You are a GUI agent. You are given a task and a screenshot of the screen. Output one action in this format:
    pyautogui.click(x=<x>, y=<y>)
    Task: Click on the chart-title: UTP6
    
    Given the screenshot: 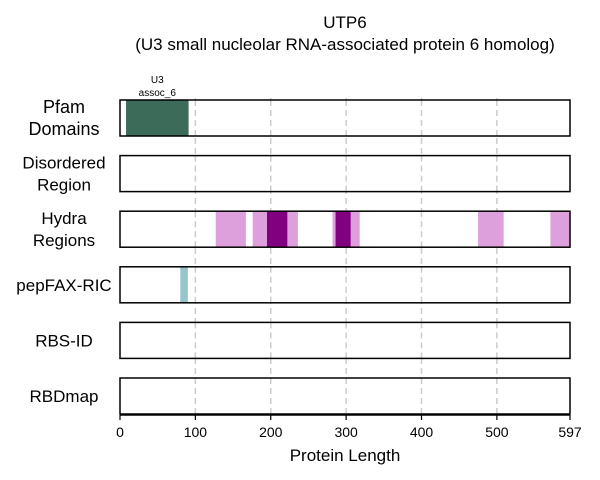 What is the action you would take?
    pyautogui.click(x=344, y=22)
    